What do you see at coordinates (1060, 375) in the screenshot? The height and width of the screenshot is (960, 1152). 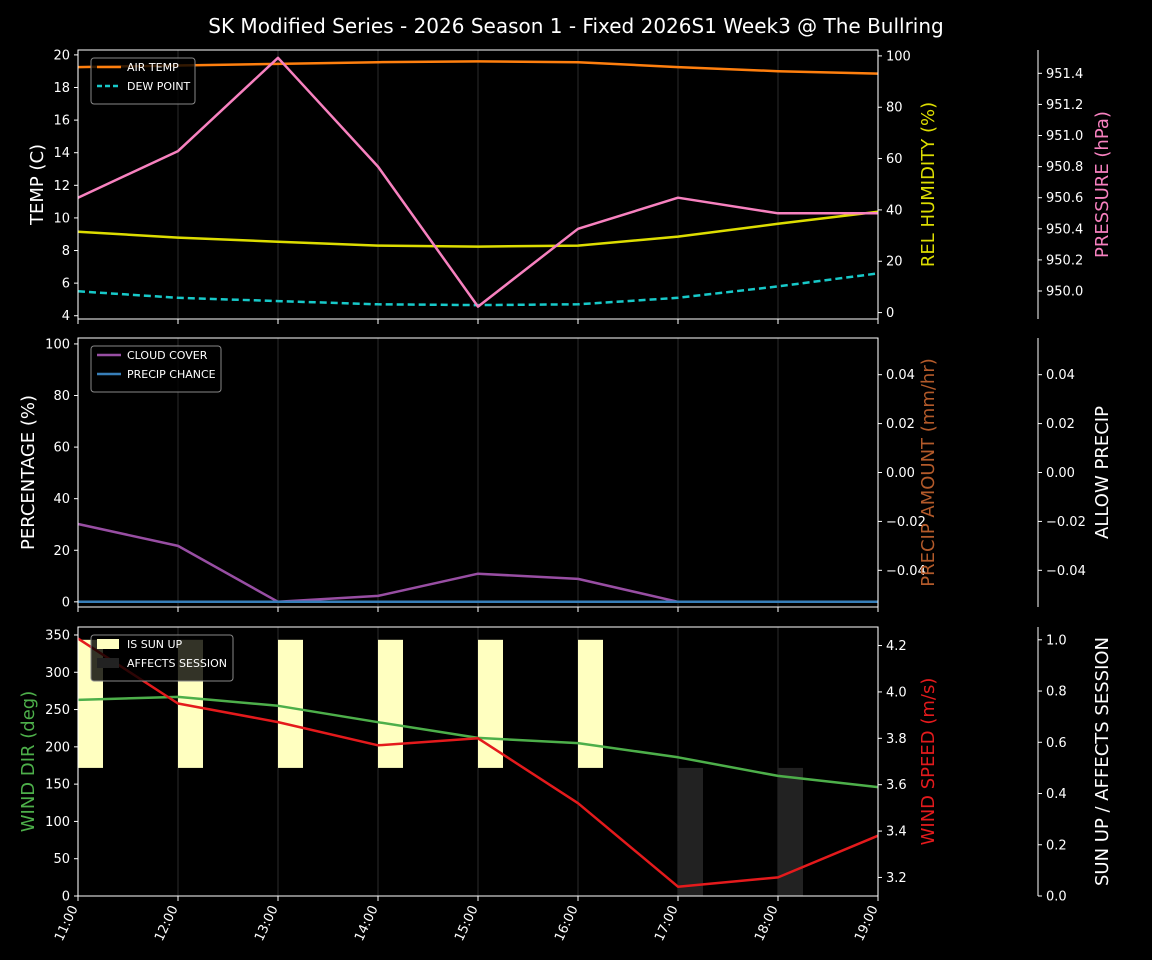 I see `right2-tick-label: 0.04` at bounding box center [1060, 375].